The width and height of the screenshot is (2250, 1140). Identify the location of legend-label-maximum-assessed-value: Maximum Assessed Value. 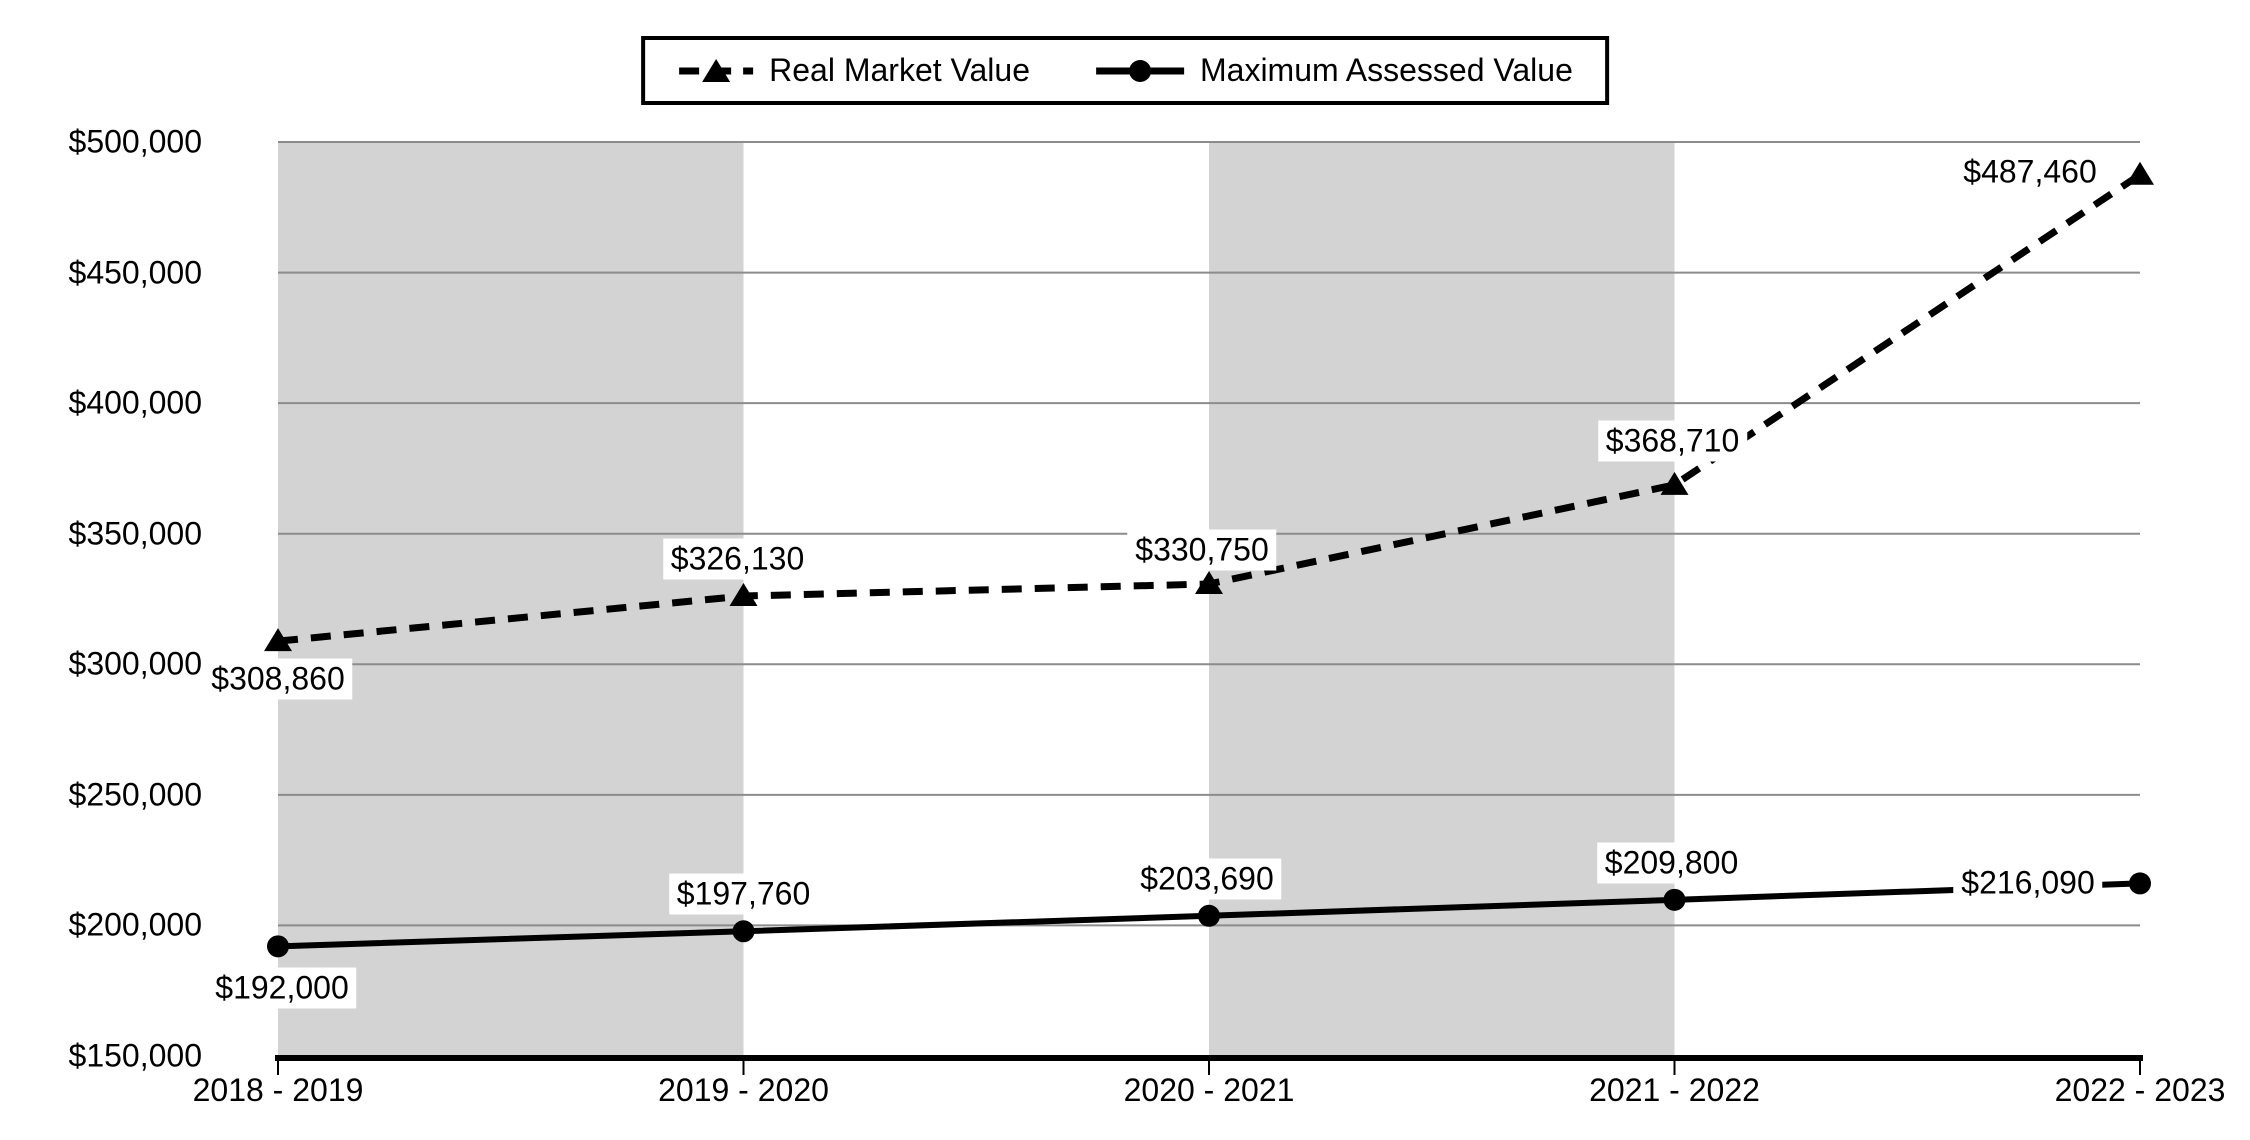
(1386, 70).